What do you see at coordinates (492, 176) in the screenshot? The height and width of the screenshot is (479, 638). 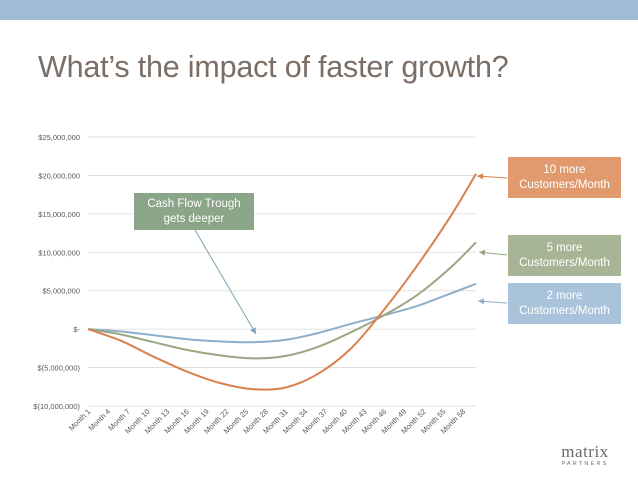 I see `ten-more-arrow` at bounding box center [492, 176].